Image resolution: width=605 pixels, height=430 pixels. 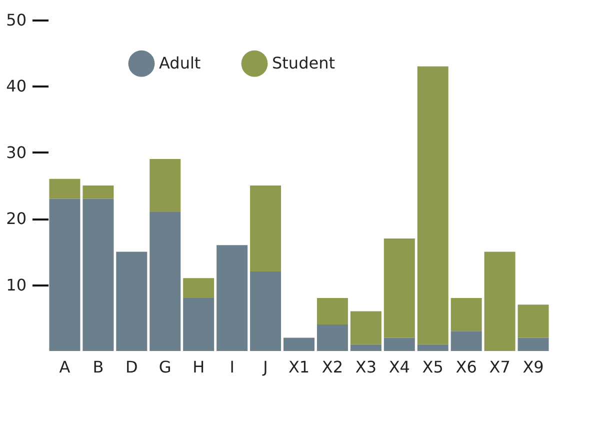 What do you see at coordinates (533, 367) in the screenshot?
I see `x-tick-label: X9` at bounding box center [533, 367].